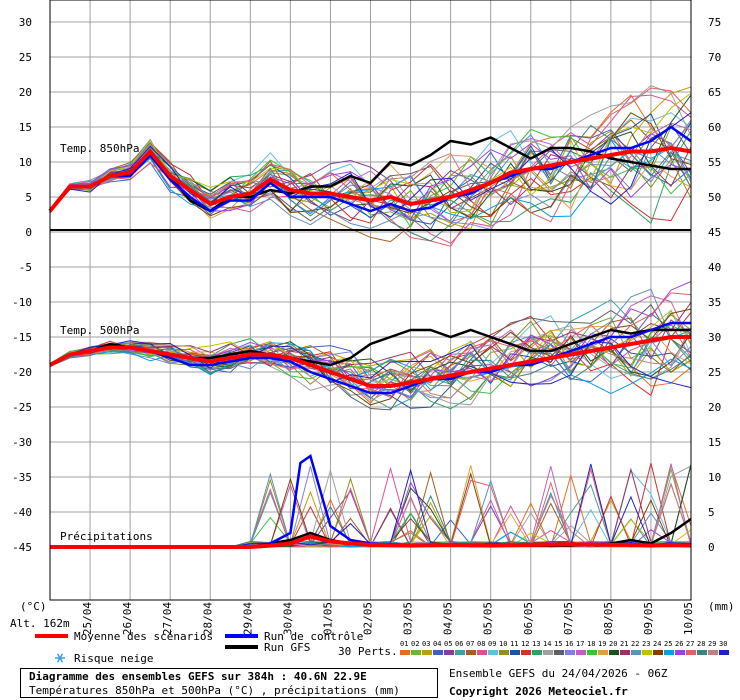  What do you see at coordinates (370, 361) in the screenshot?
I see `t500-mean-line` at bounding box center [370, 361].